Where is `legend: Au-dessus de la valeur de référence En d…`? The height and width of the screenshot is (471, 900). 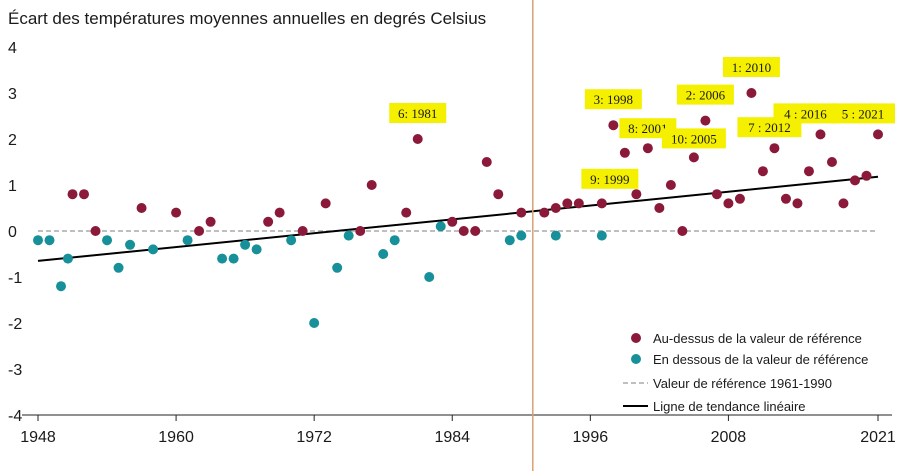
legend: Au-dessus de la valeur de référence En d… is located at coordinates (745, 372).